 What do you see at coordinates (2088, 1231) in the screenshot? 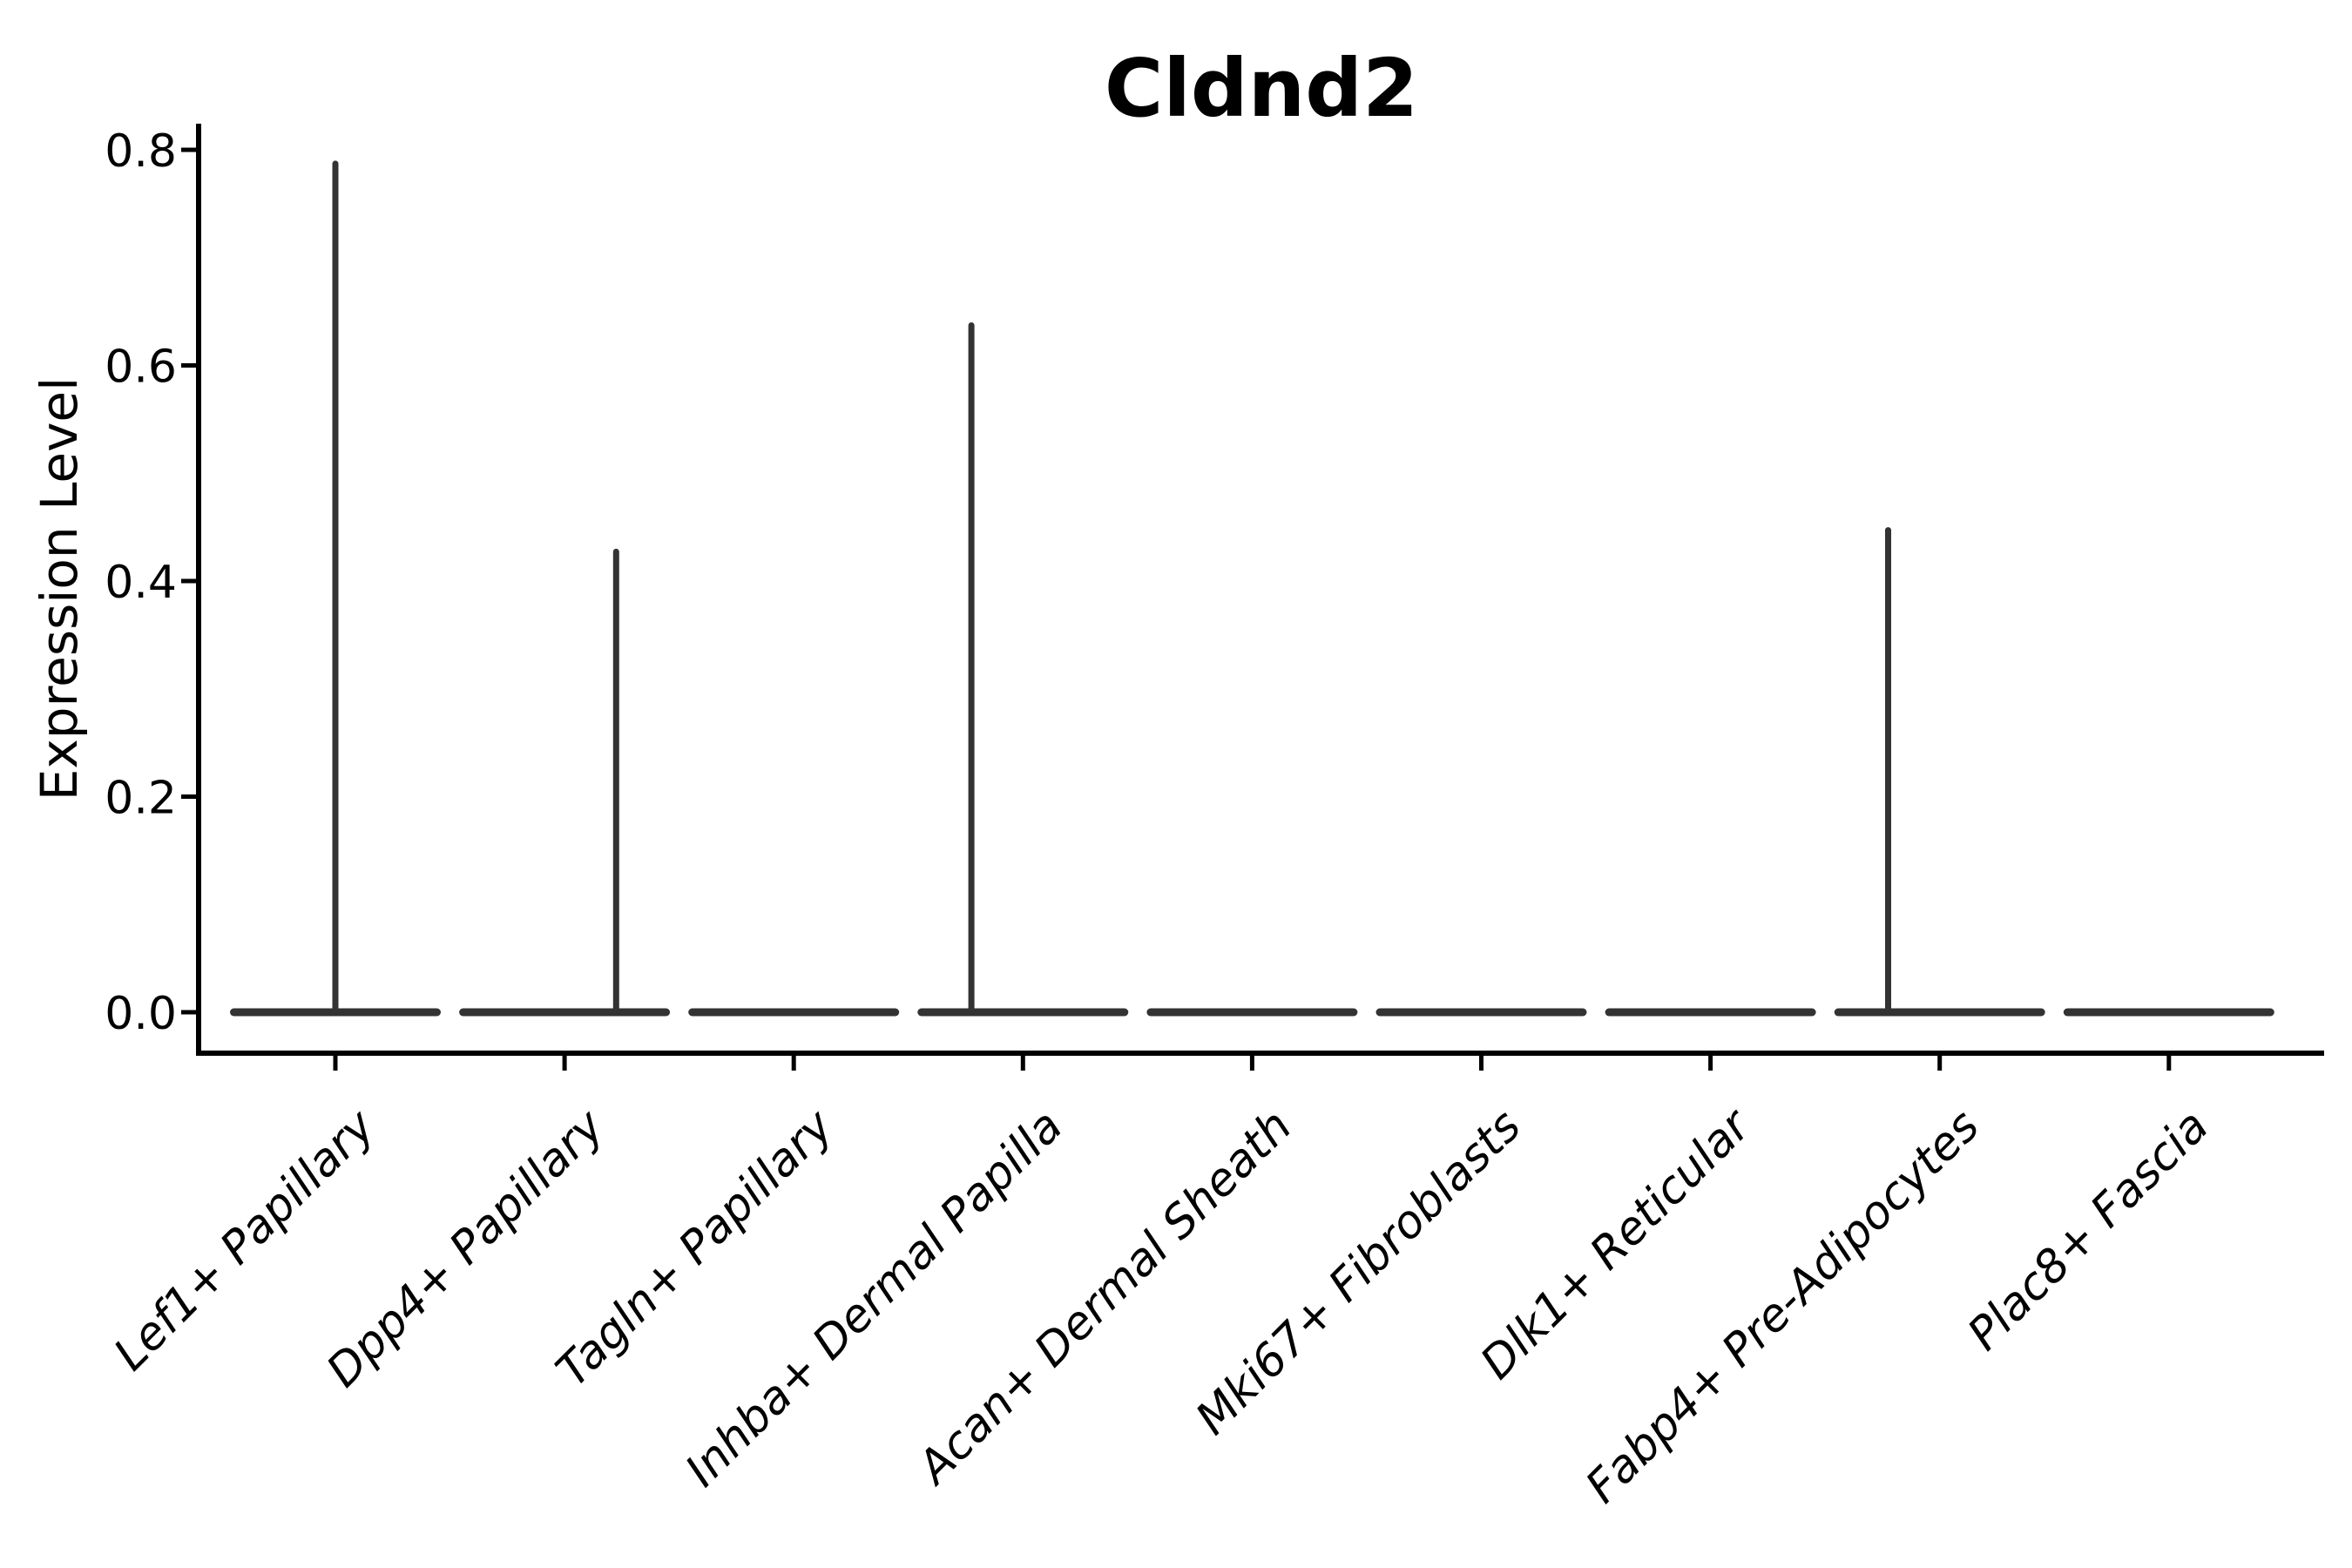
I see `x-tick-label: Plac8+ Fascia` at bounding box center [2088, 1231].